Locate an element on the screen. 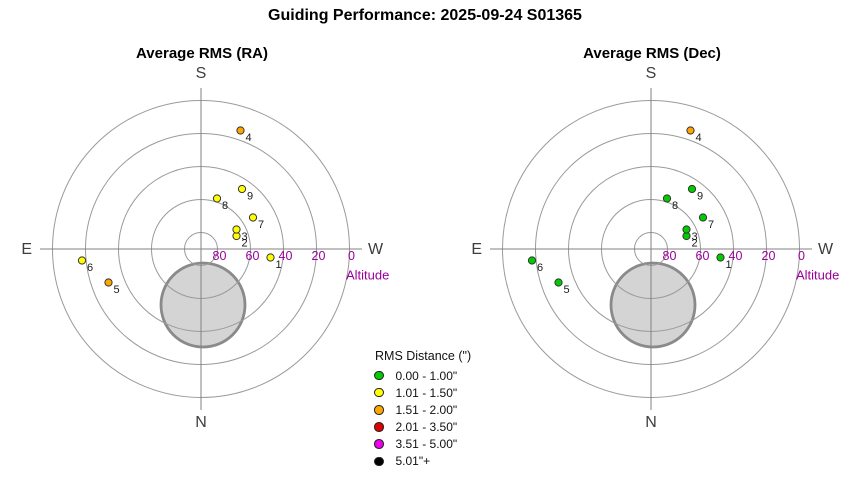  legend-swatch-red-icon is located at coordinates (379, 427).